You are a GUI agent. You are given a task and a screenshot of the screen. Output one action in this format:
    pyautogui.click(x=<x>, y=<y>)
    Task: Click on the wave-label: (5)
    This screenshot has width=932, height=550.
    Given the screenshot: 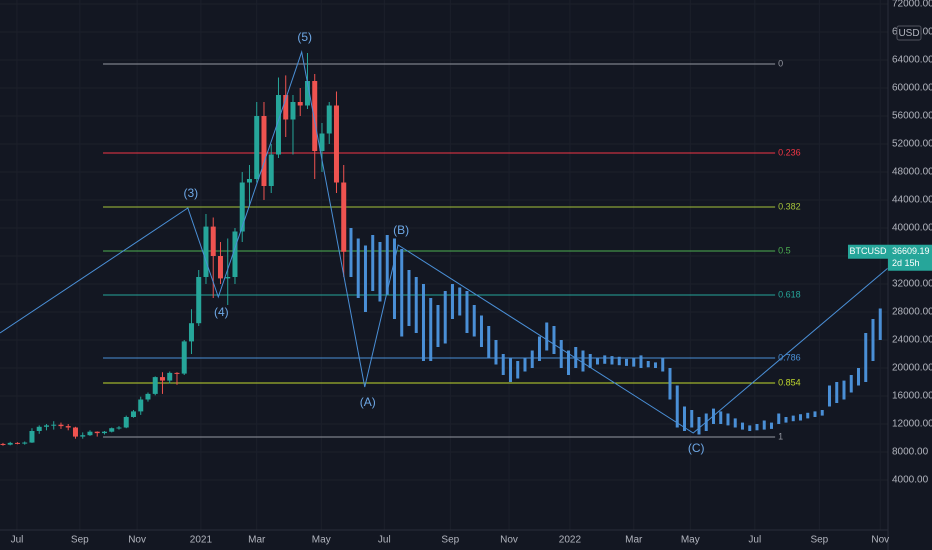 What is the action you would take?
    pyautogui.click(x=304, y=37)
    